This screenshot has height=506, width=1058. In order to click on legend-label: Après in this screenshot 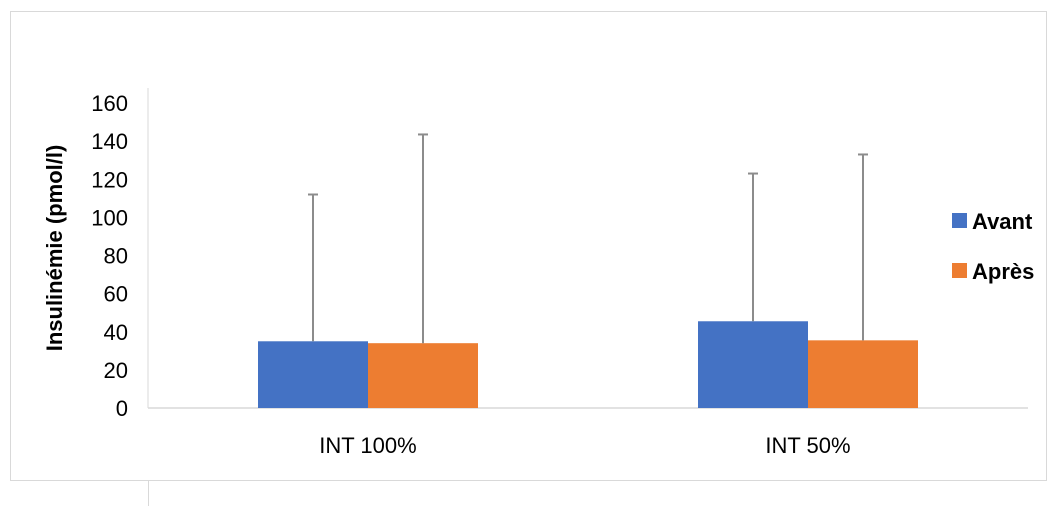, I will do `click(1003, 271)`.